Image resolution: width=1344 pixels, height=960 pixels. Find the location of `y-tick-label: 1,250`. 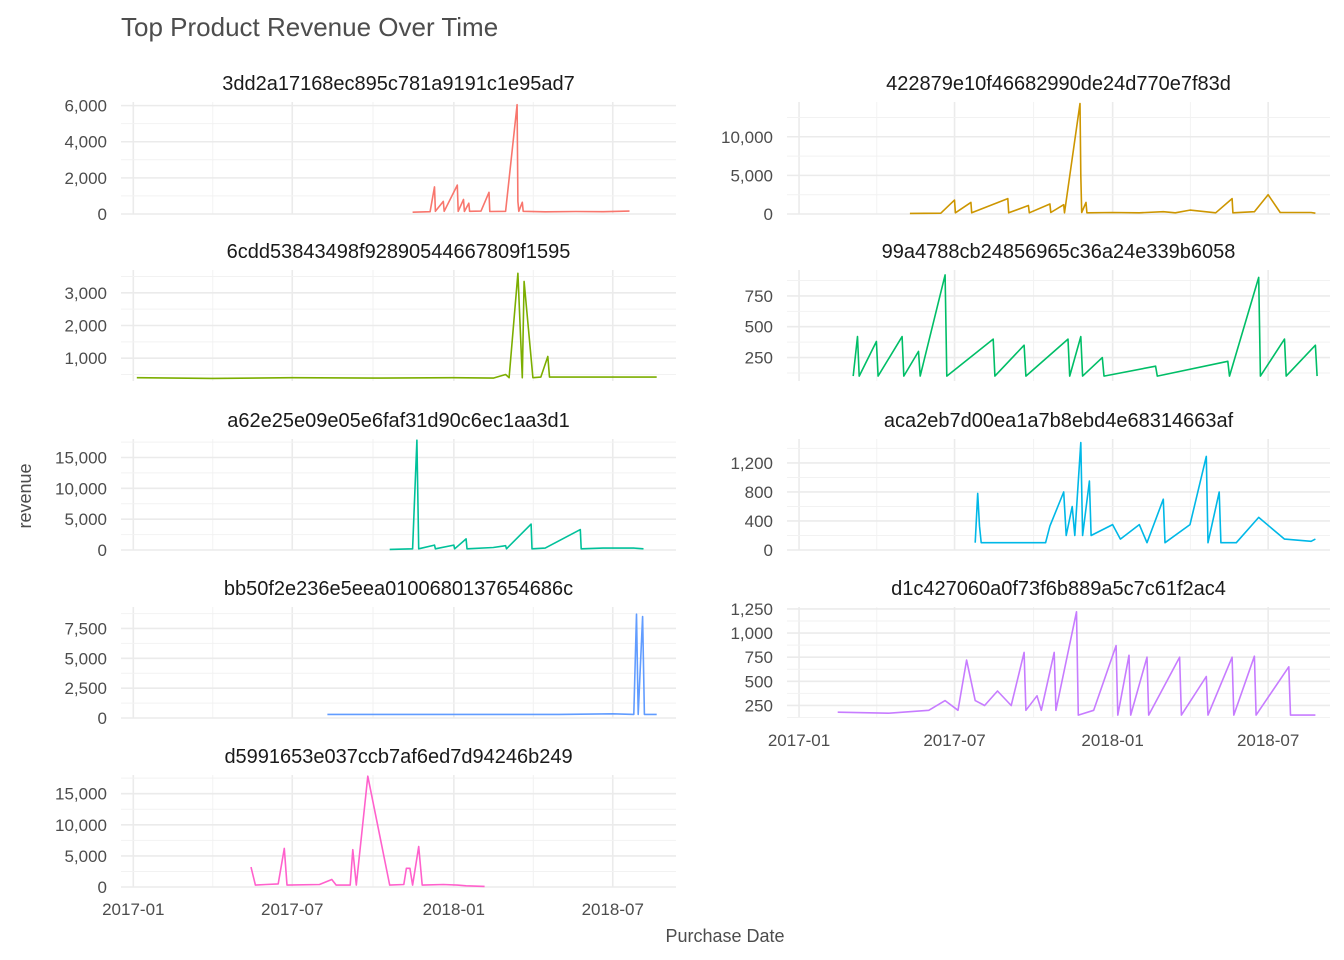

y-tick-label: 1,250 is located at coordinates (751, 609).